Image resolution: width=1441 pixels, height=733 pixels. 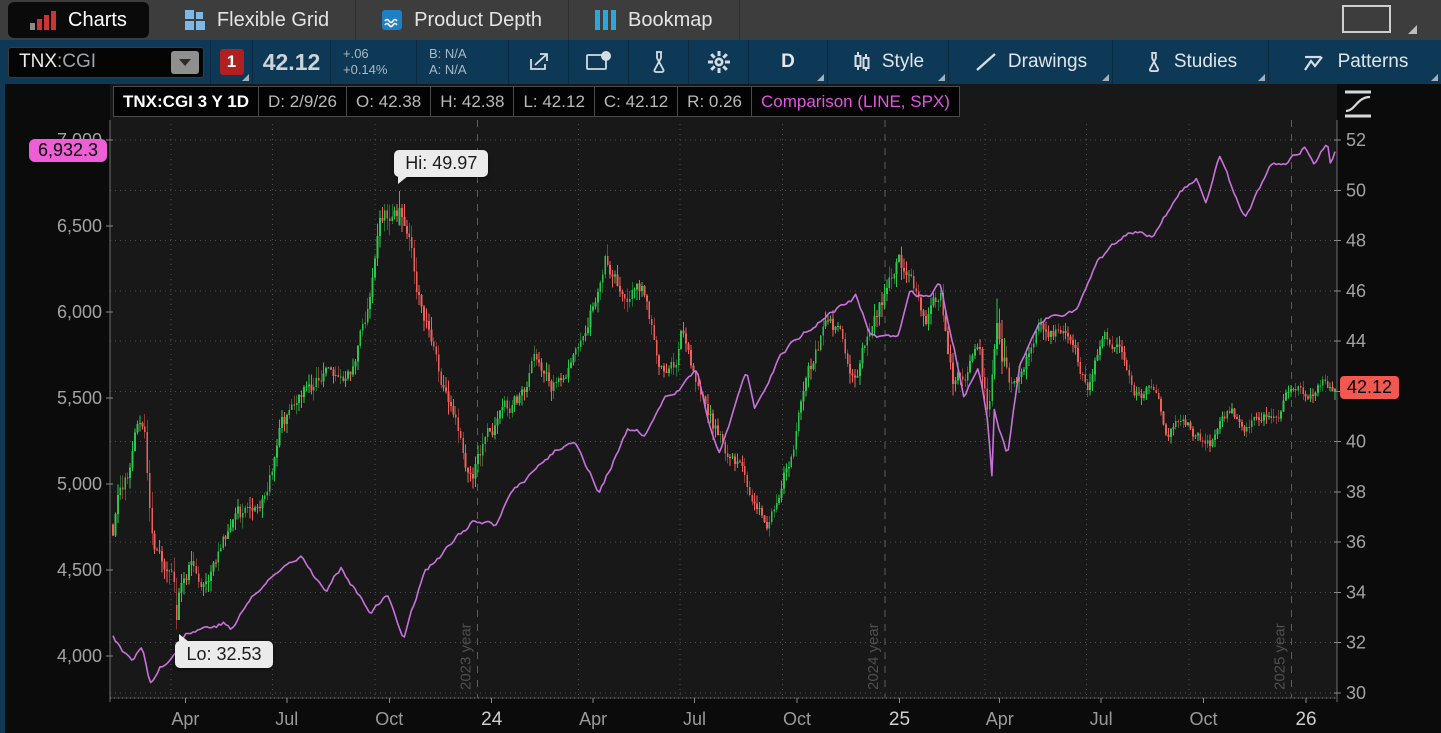 I want to click on chart-describer-button: i, so click(x=598, y=62).